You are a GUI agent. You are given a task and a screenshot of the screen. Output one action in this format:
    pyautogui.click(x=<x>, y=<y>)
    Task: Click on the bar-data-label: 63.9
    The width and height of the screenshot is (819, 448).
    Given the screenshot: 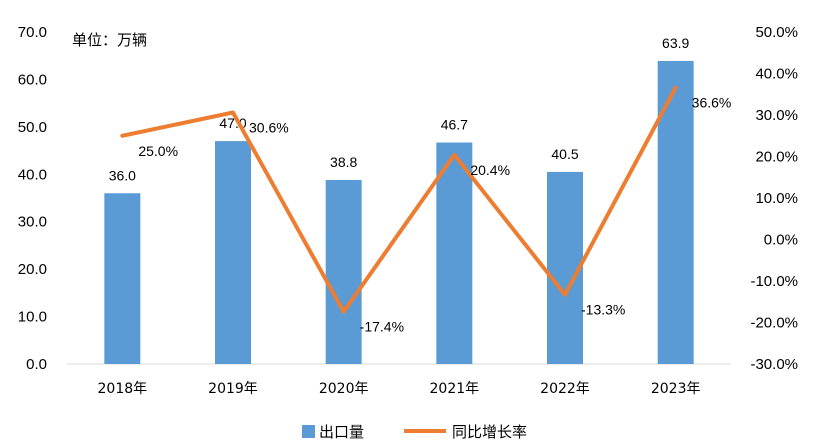 What is the action you would take?
    pyautogui.click(x=675, y=43)
    